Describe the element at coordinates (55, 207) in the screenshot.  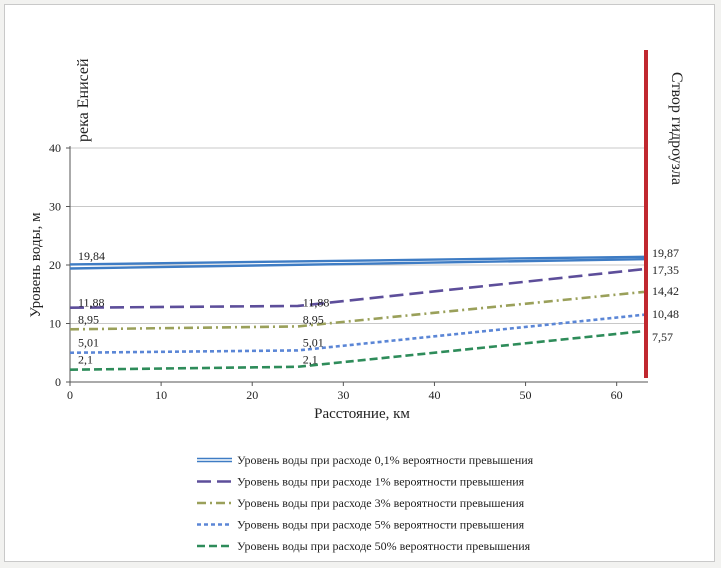
I see `y-tick-label-30: 30` at that location.